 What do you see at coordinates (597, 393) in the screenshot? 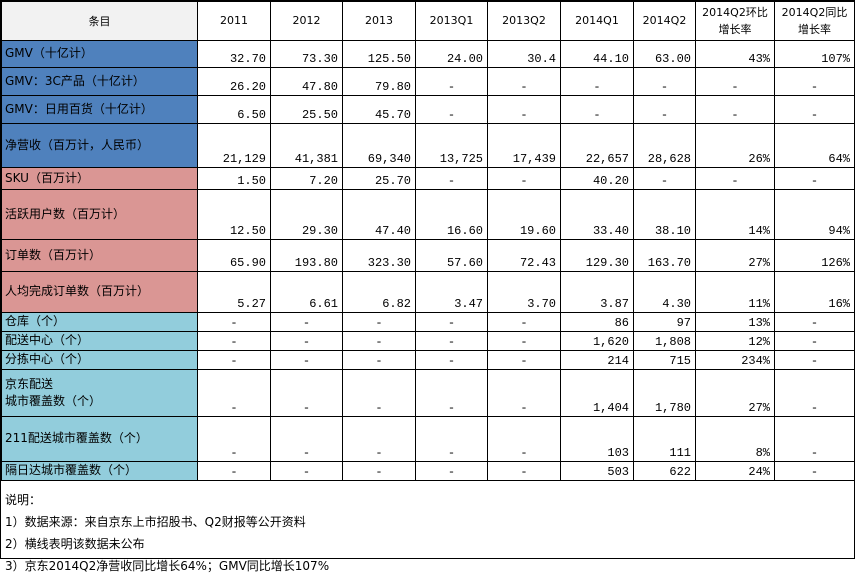
I see `value-cell: 1,404` at bounding box center [597, 393].